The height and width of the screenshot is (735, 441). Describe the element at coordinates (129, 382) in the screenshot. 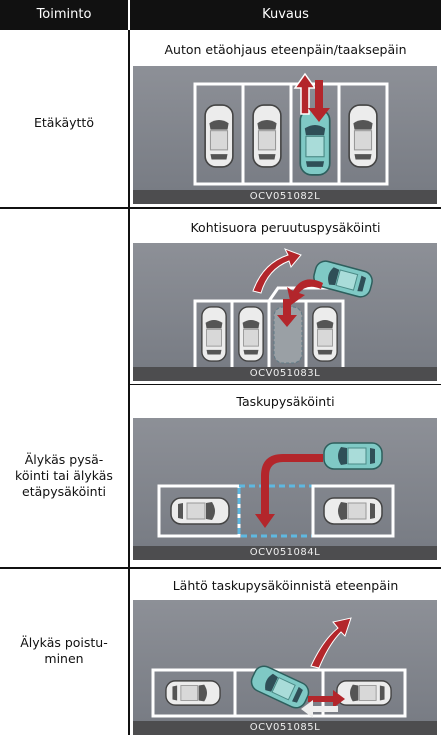

I see `column-divider` at that location.